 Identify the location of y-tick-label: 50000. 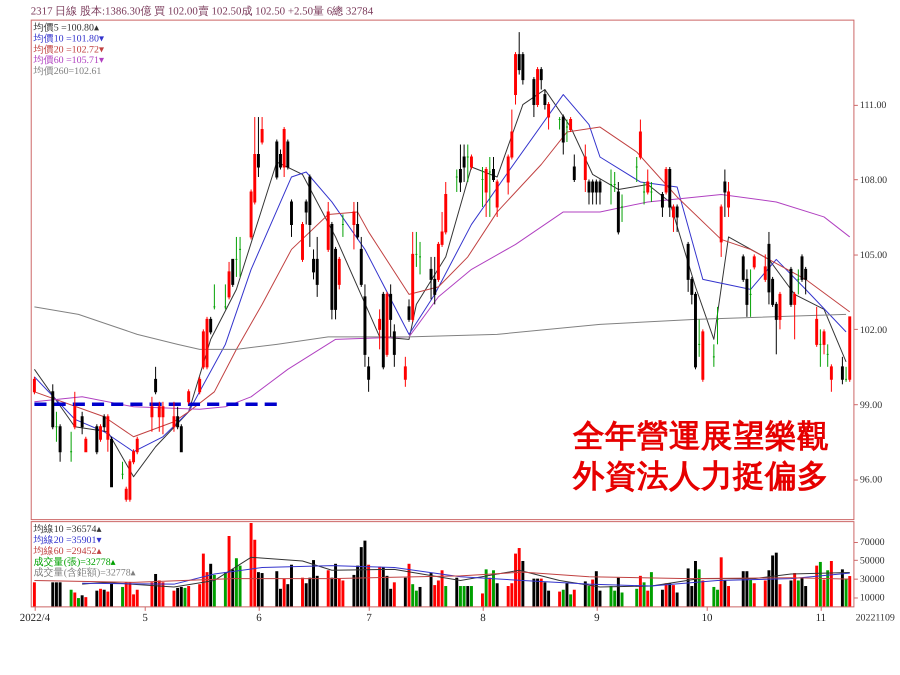
(872, 561).